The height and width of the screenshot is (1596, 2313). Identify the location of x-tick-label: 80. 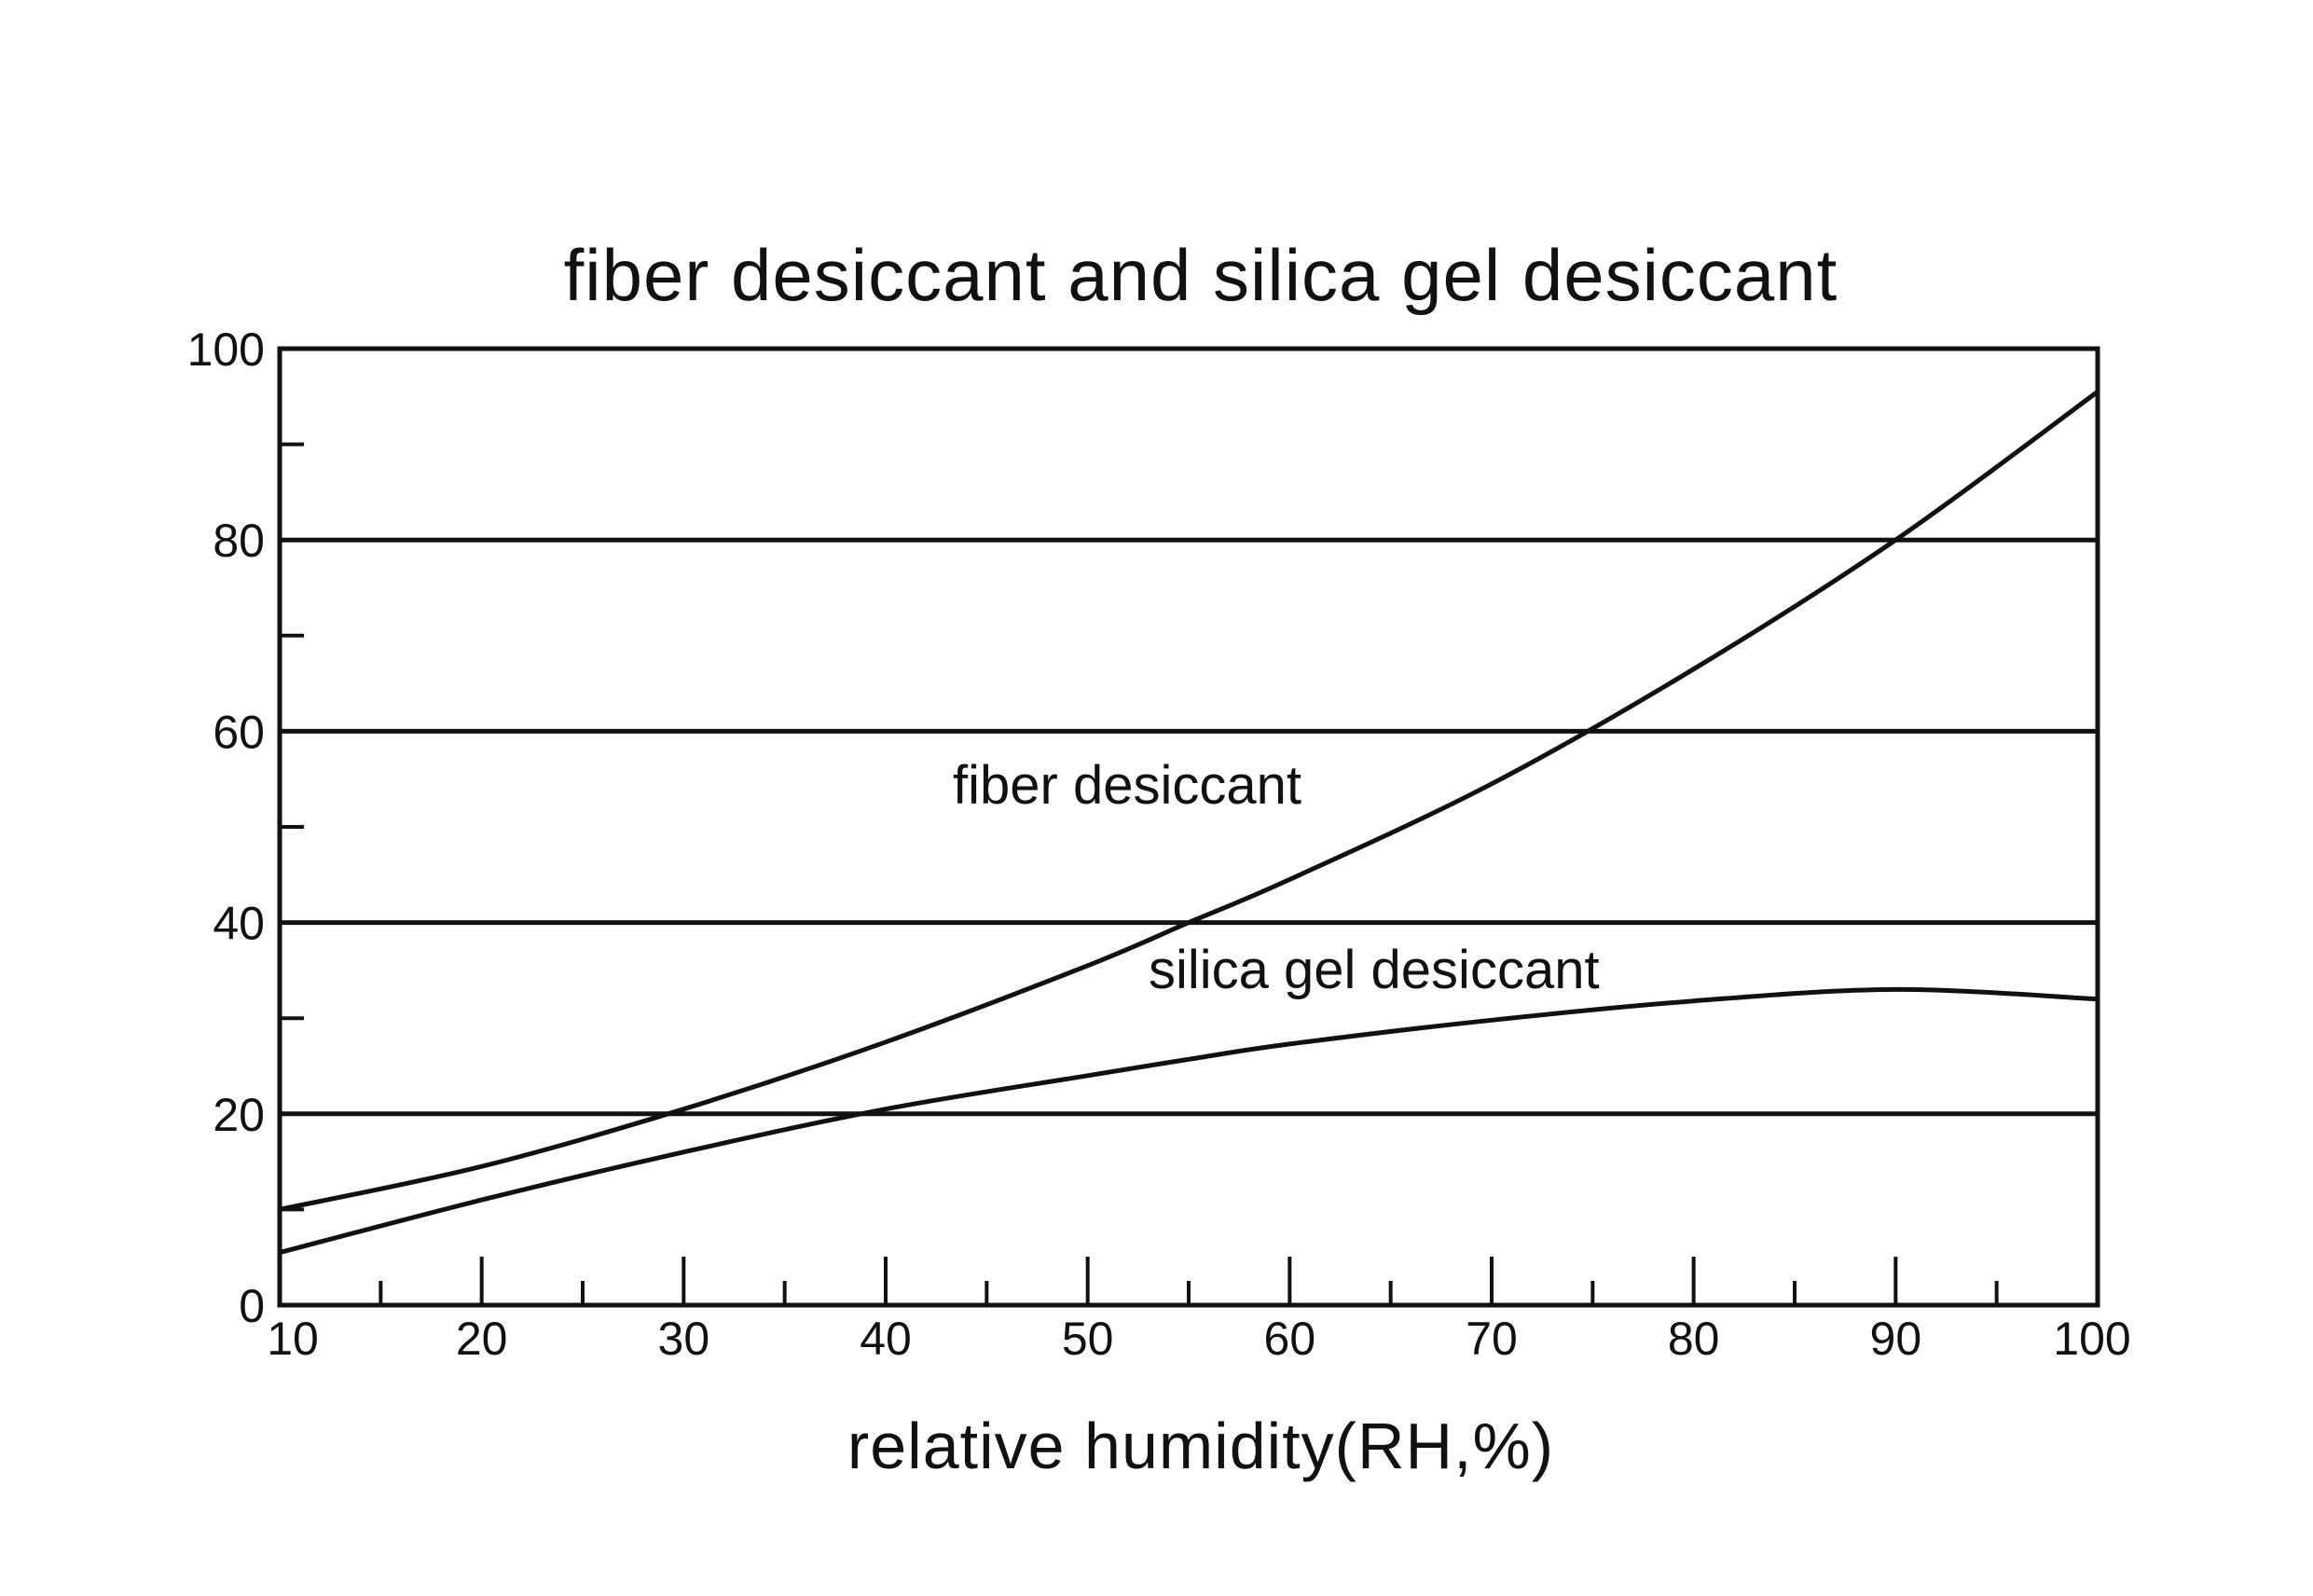
(1694, 1339).